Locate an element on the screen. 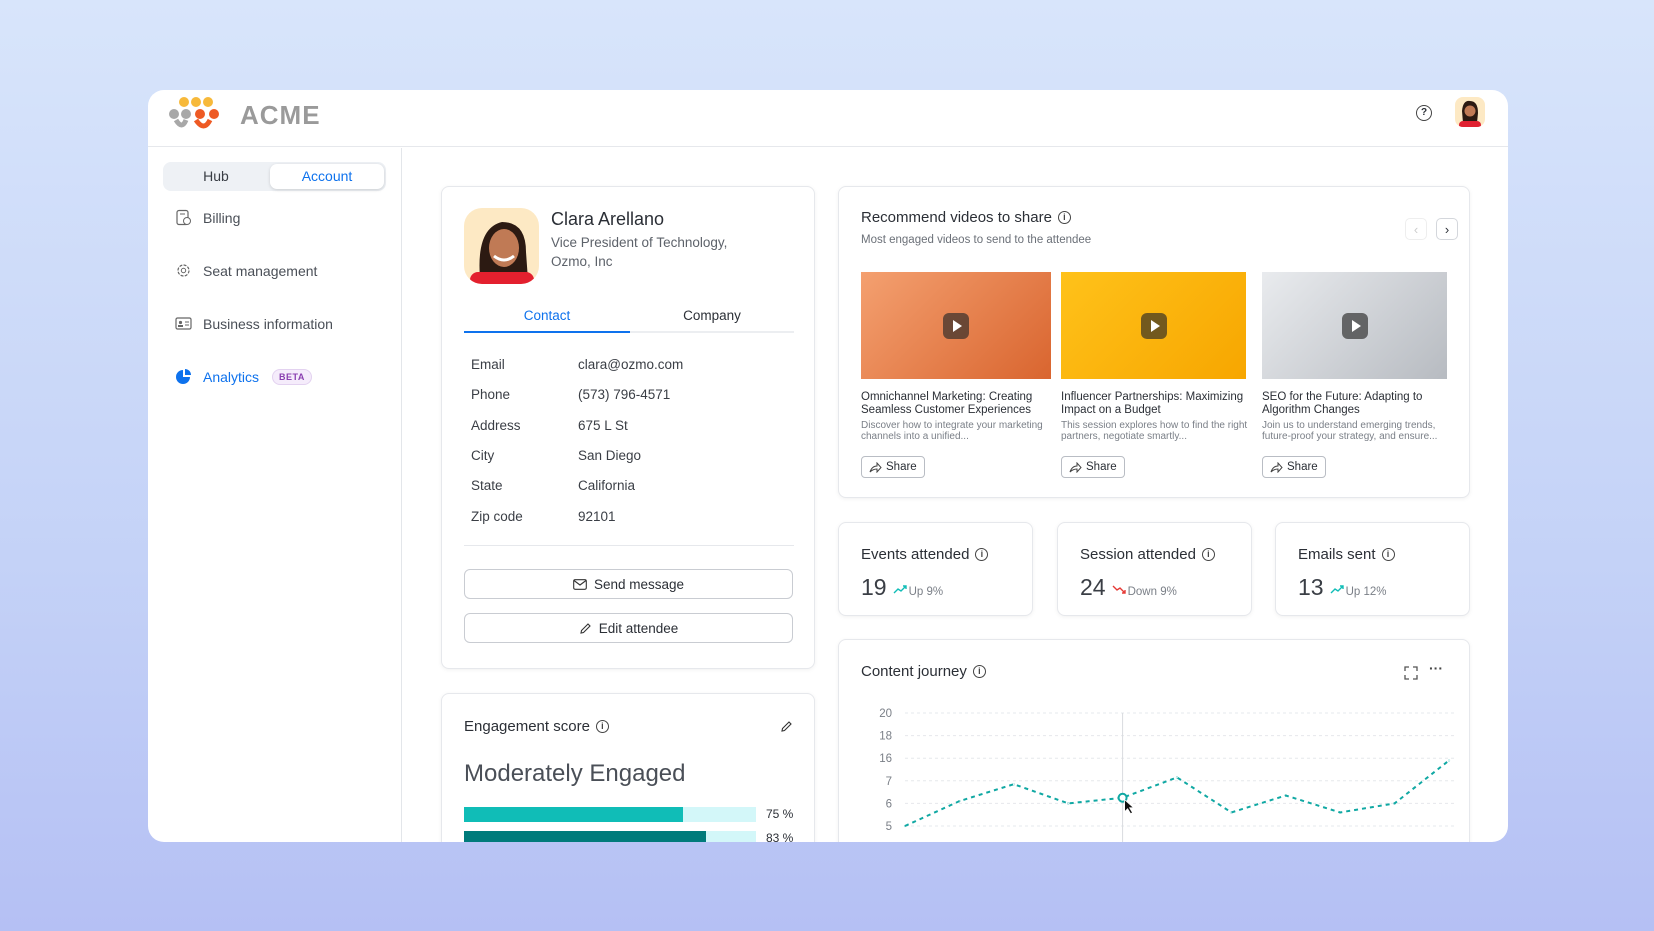 The image size is (1654, 931). sidebar-item-seat-management: Seat management is located at coordinates (246, 270).